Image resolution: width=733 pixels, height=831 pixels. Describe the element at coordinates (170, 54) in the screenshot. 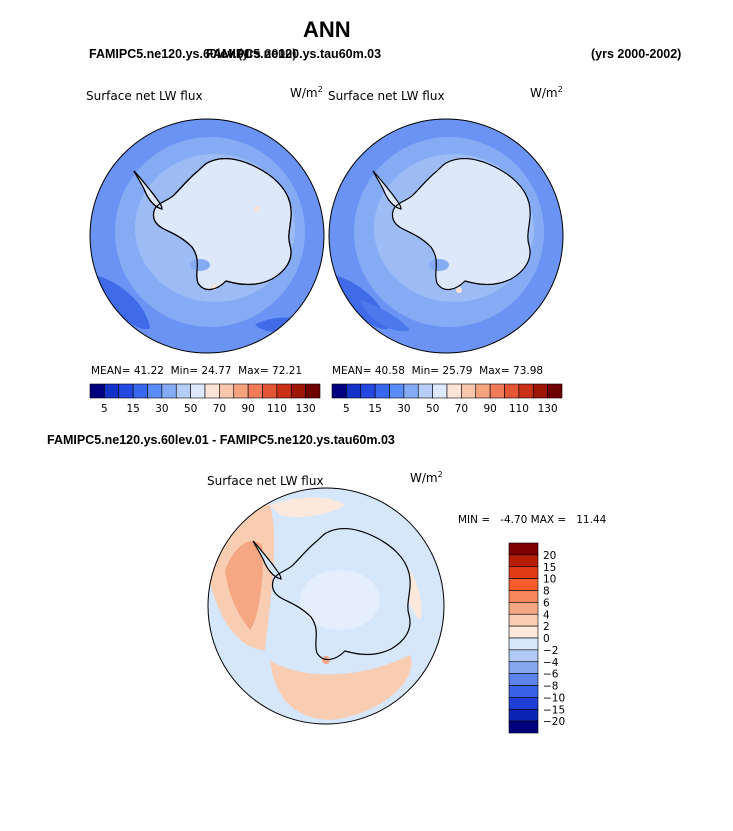

I see `left-case-title: FAMIPC5.ne120.ys.60lev.01` at that location.